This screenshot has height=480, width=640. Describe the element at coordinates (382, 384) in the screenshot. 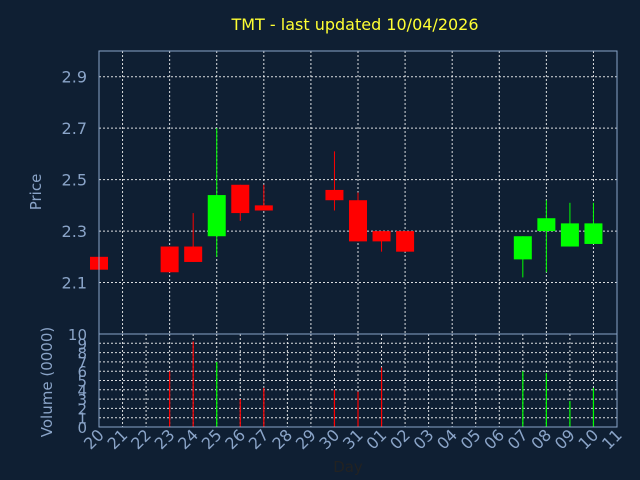

I see `volume-bars` at that location.